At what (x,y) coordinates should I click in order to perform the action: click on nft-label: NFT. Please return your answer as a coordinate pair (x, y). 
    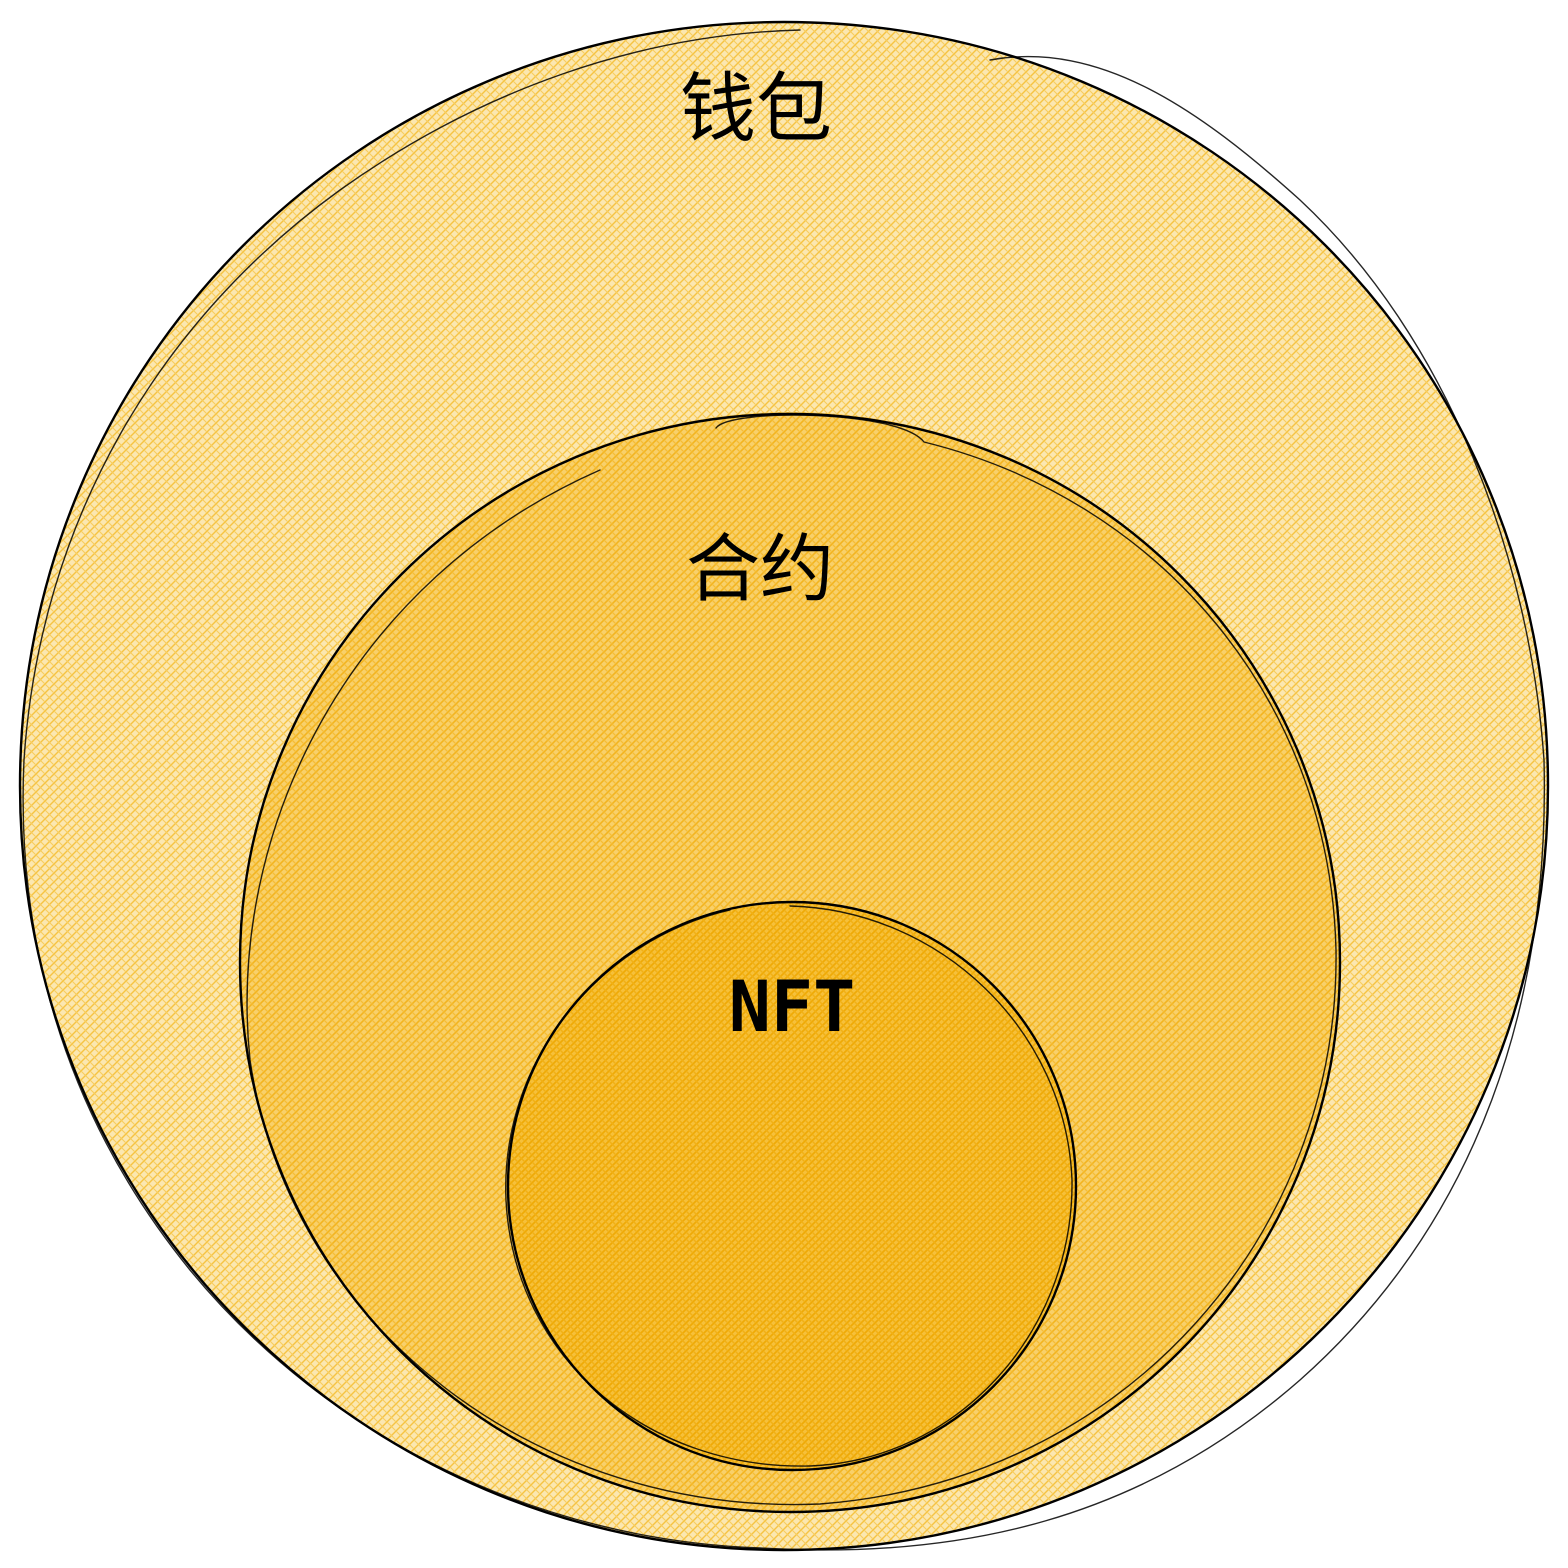
    Looking at the image, I should click on (792, 1007).